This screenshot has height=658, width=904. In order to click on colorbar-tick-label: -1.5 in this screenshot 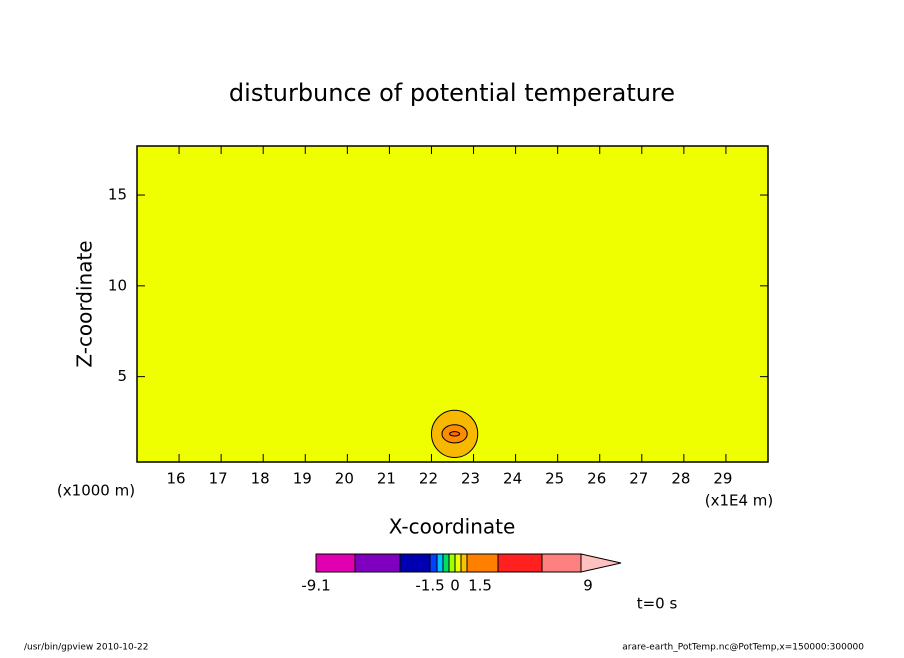, I will do `click(429, 586)`.